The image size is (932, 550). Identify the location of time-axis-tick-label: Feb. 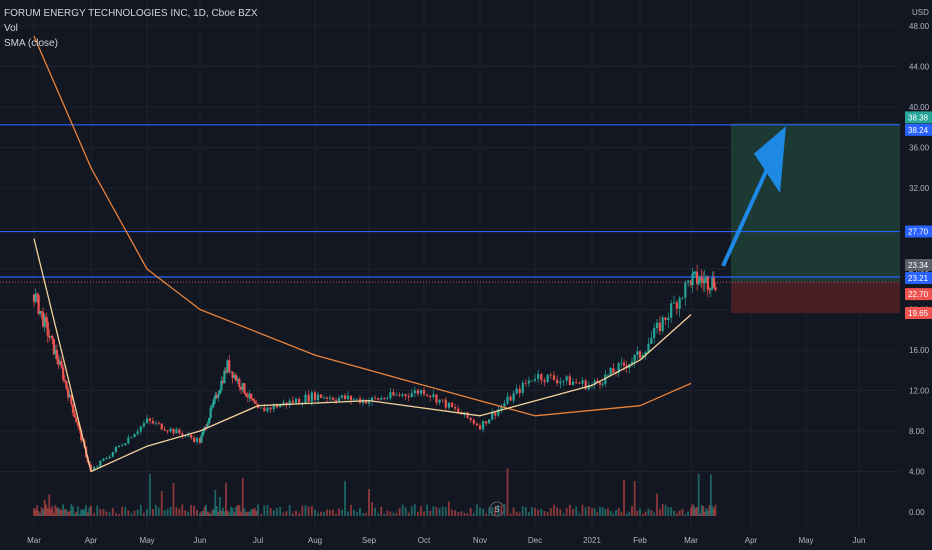
(640, 540).